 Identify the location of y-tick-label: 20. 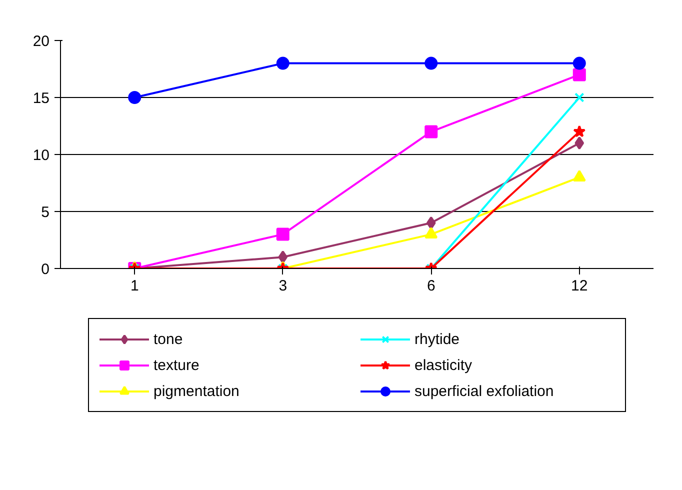
(41, 41).